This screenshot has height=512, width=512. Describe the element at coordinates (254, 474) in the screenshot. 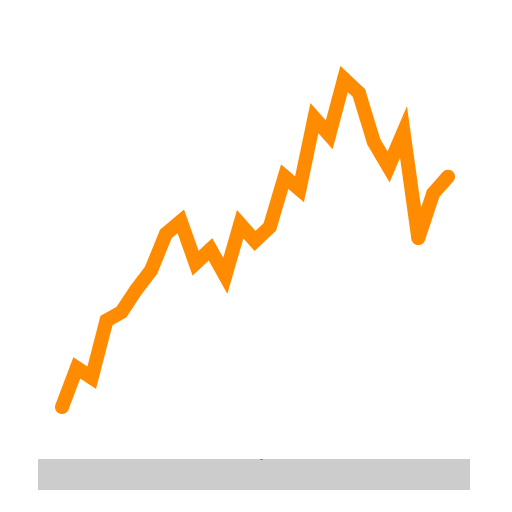

I see `horizontal-scrollbar` at that location.